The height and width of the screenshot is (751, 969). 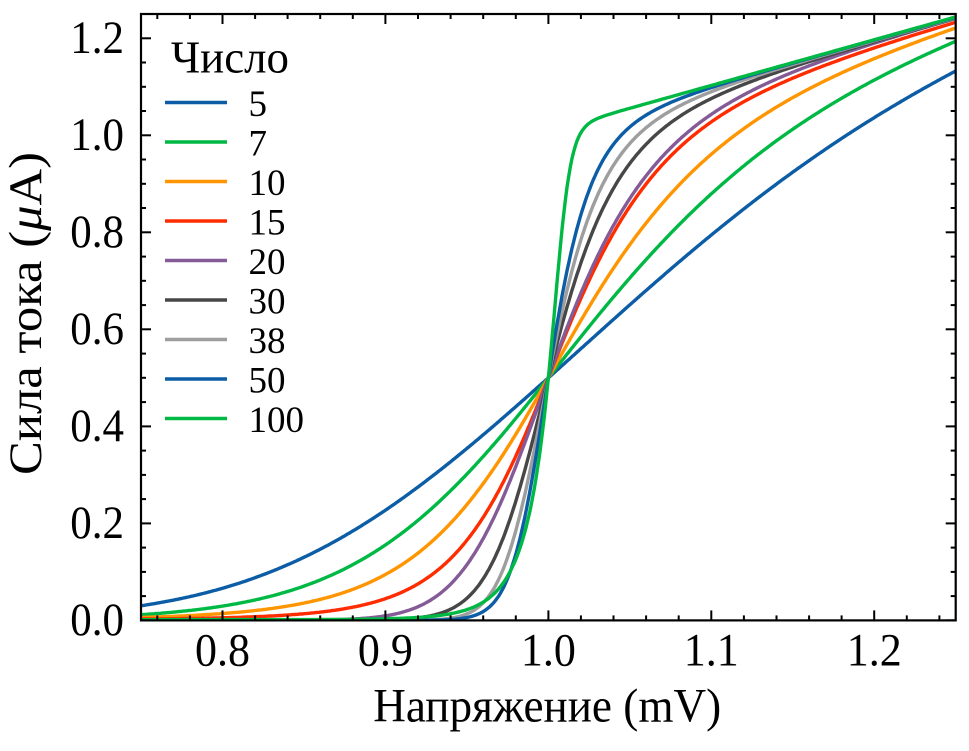 I want to click on svg-text: Напряжение (mV), so click(x=547, y=706).